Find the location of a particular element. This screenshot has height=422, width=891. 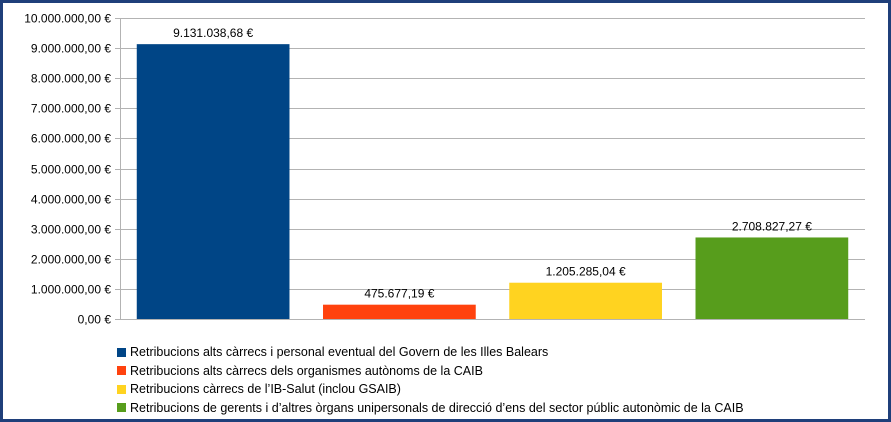

y-tick-label: 6.000.000,00 € is located at coordinates (71, 139).